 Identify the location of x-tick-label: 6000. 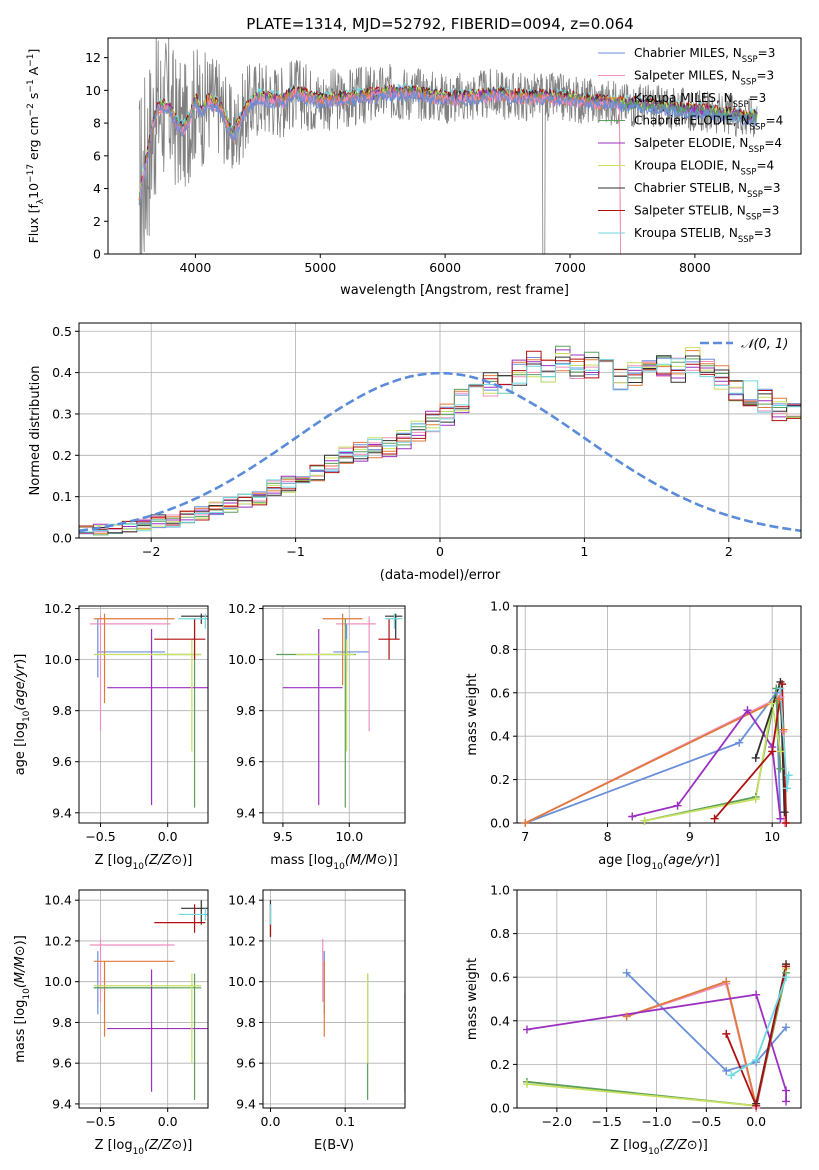
(445, 267).